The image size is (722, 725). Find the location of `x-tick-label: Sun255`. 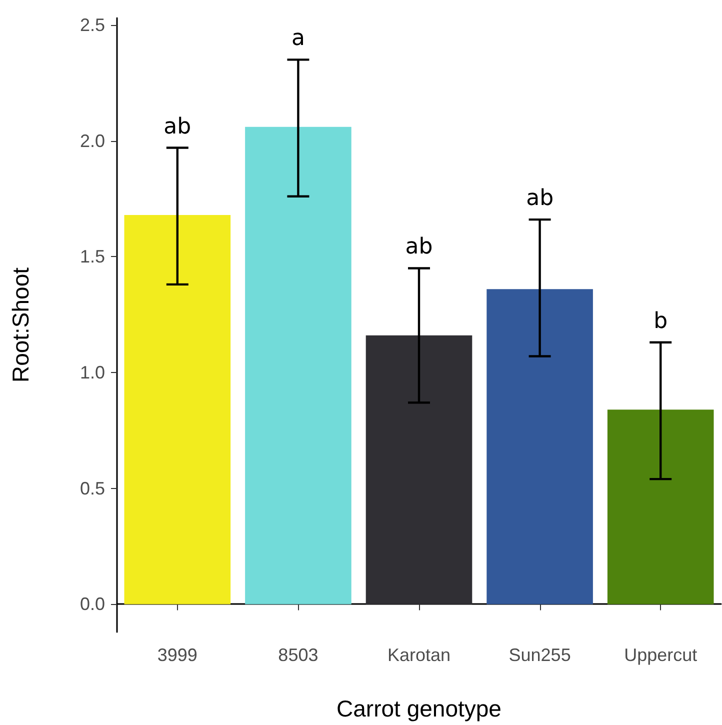

x-tick-label: Sun255 is located at coordinates (539, 655).